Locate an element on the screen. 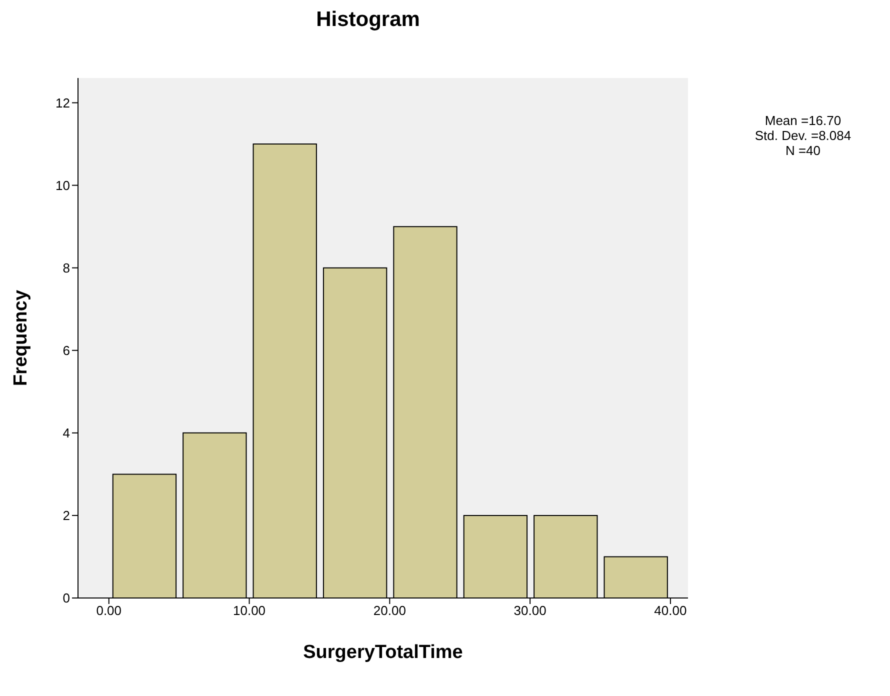 Image resolution: width=890 pixels, height=696 pixels. x-tick-label: 40.00 is located at coordinates (670, 610).